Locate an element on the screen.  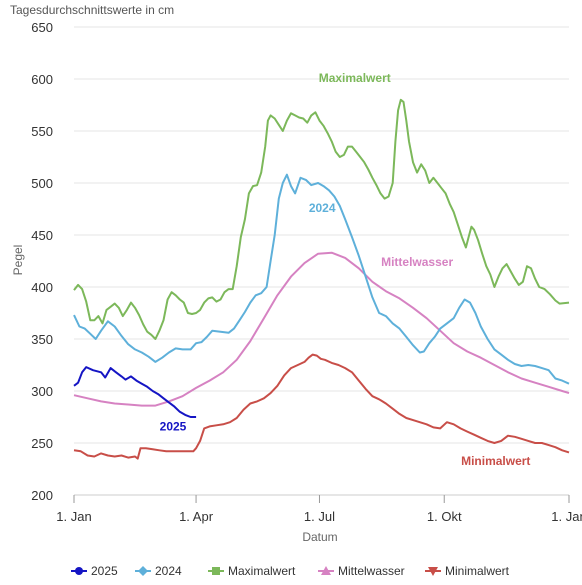
legend-item-2025: 2025 is located at coordinates (94, 571).